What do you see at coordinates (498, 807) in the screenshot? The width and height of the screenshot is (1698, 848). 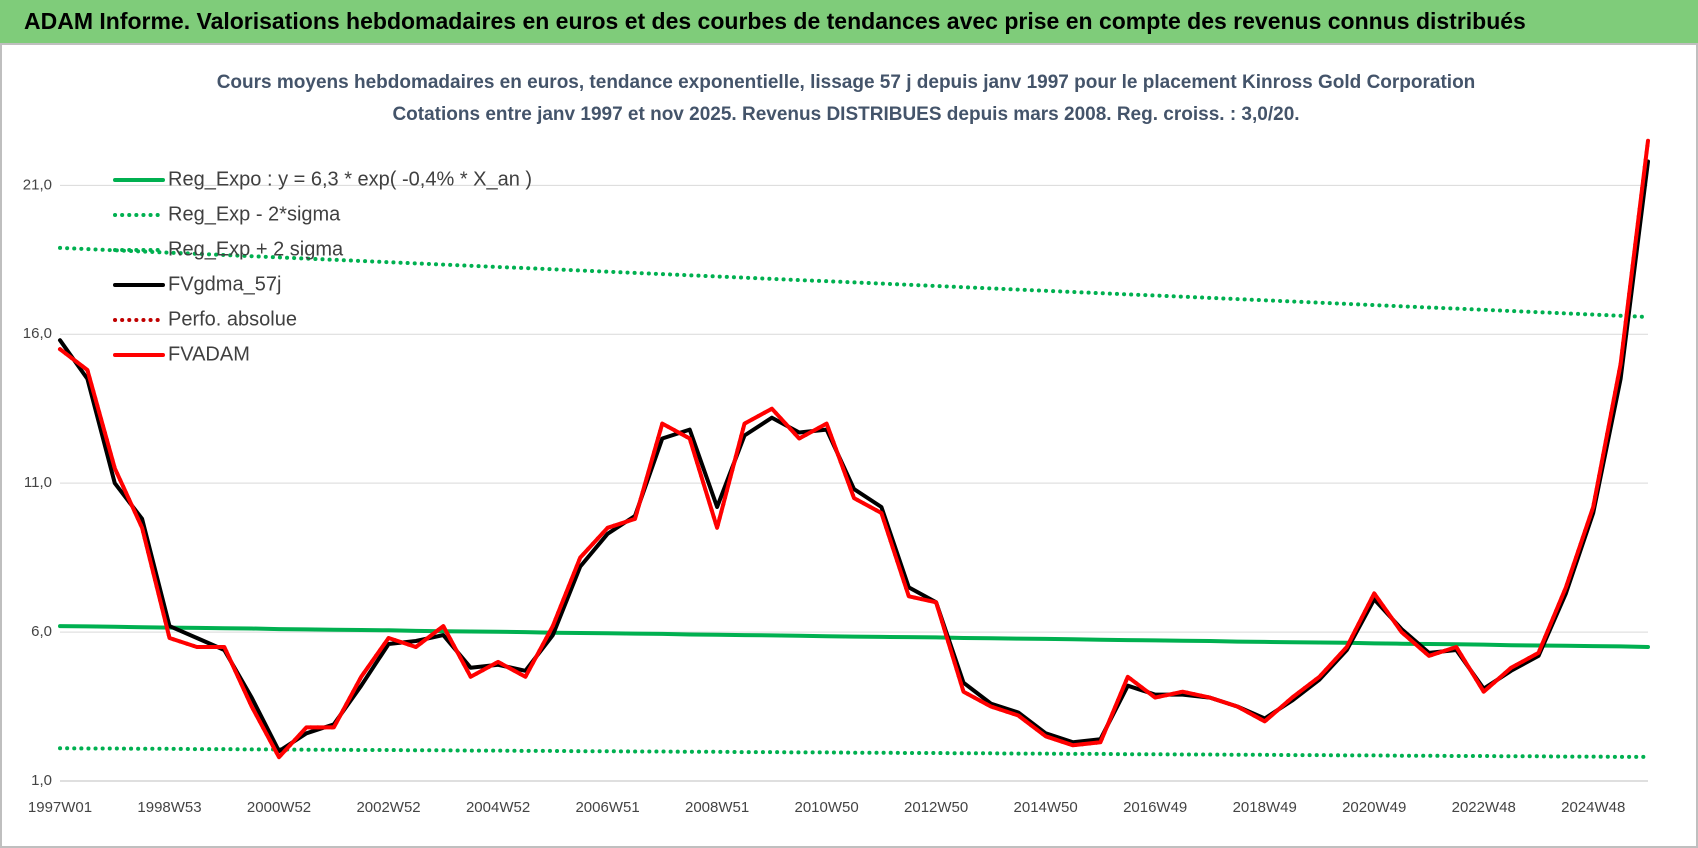 I see `x-tick-label: 2004W52` at bounding box center [498, 807].